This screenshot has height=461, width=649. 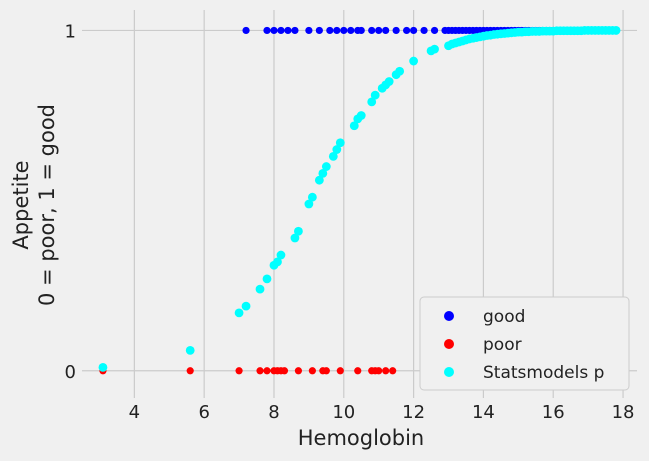 I want to click on x-tick-label: 8, so click(x=273, y=412).